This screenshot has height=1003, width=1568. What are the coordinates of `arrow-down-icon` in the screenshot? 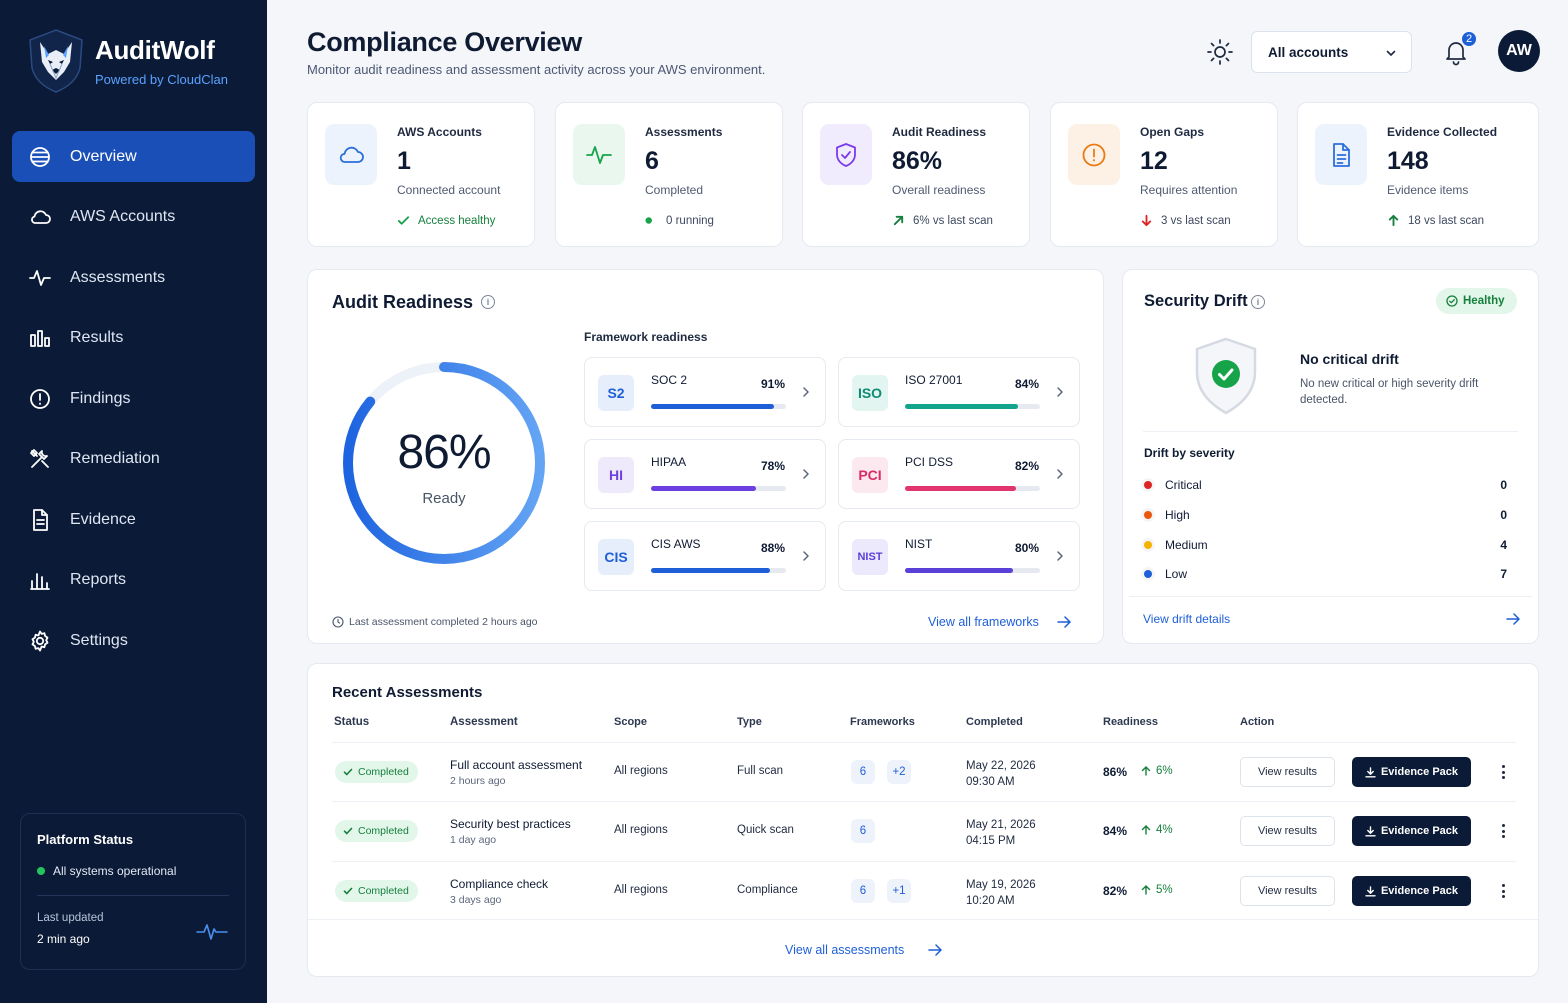 It's located at (1146, 220).